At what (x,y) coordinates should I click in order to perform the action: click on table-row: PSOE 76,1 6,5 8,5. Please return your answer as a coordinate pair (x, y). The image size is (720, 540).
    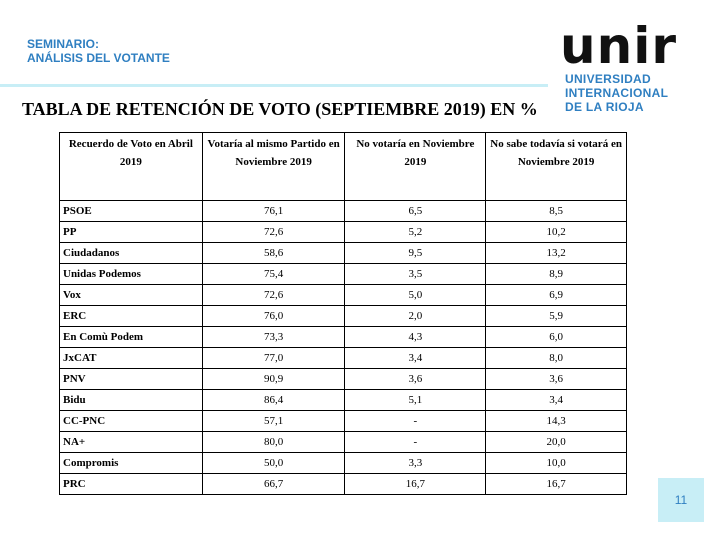
    Looking at the image, I should click on (343, 211).